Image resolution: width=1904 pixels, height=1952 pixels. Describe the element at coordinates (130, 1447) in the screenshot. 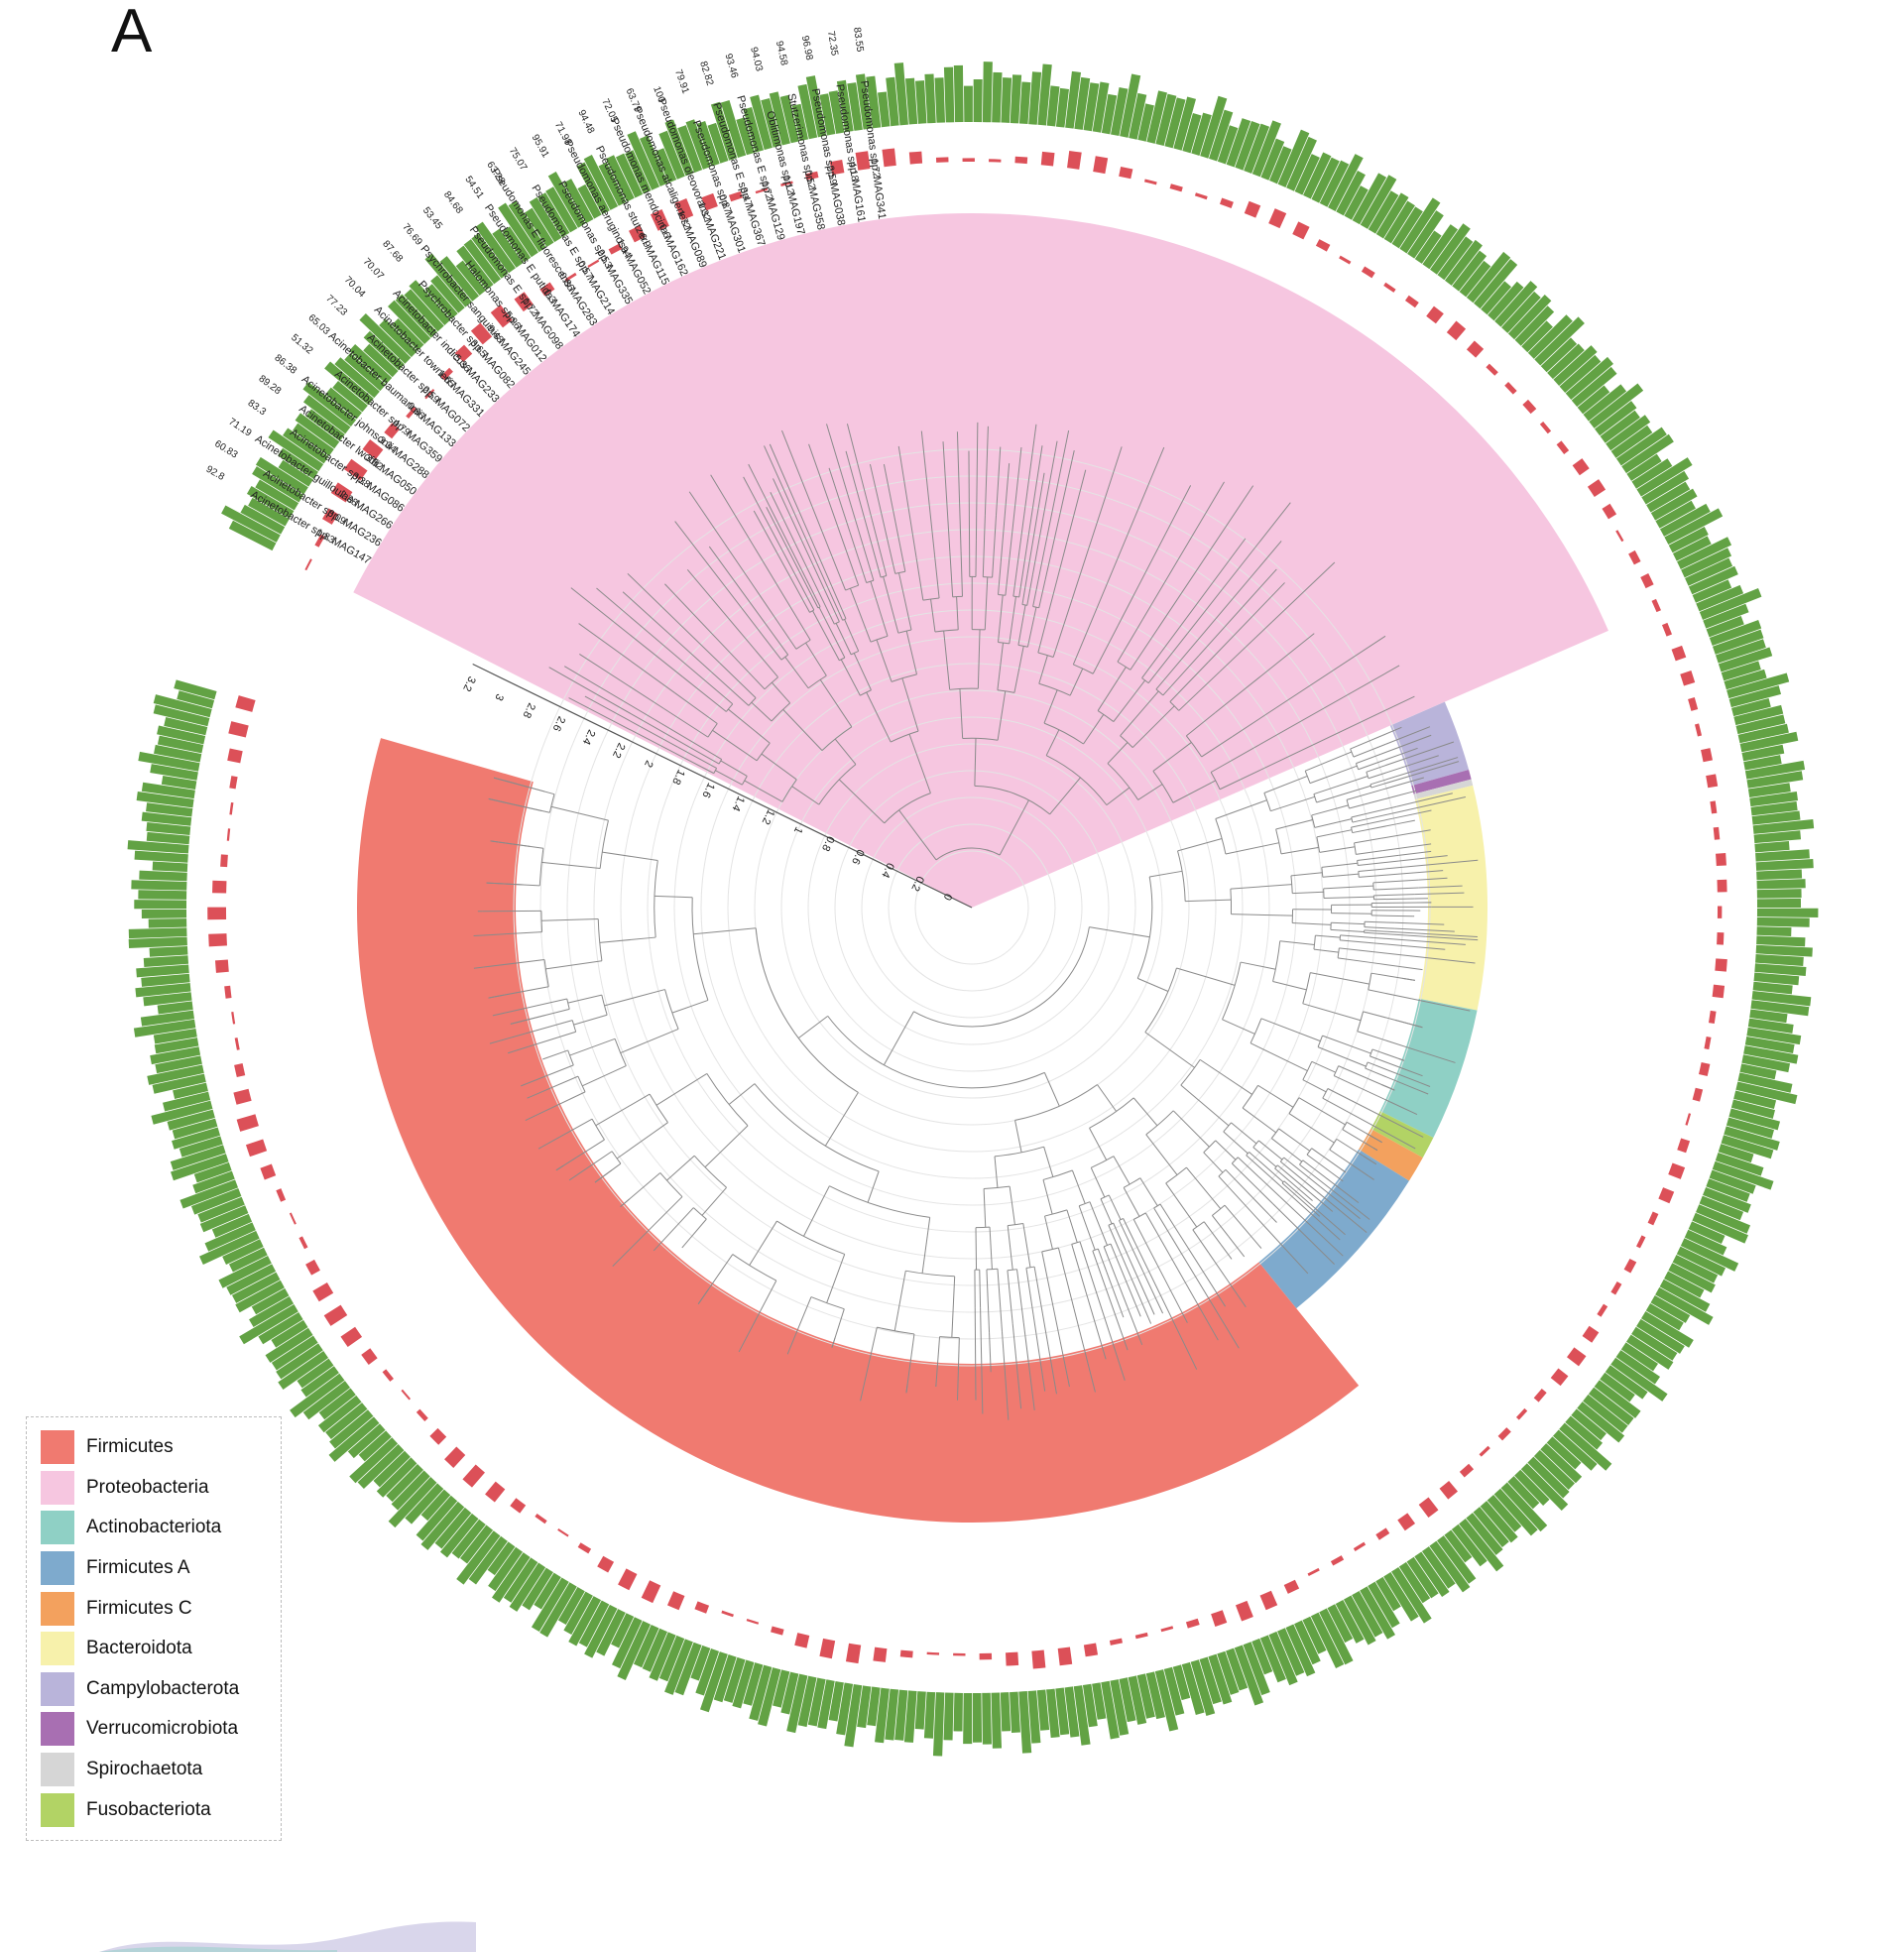

I see `legend-label: Firmicutes` at that location.